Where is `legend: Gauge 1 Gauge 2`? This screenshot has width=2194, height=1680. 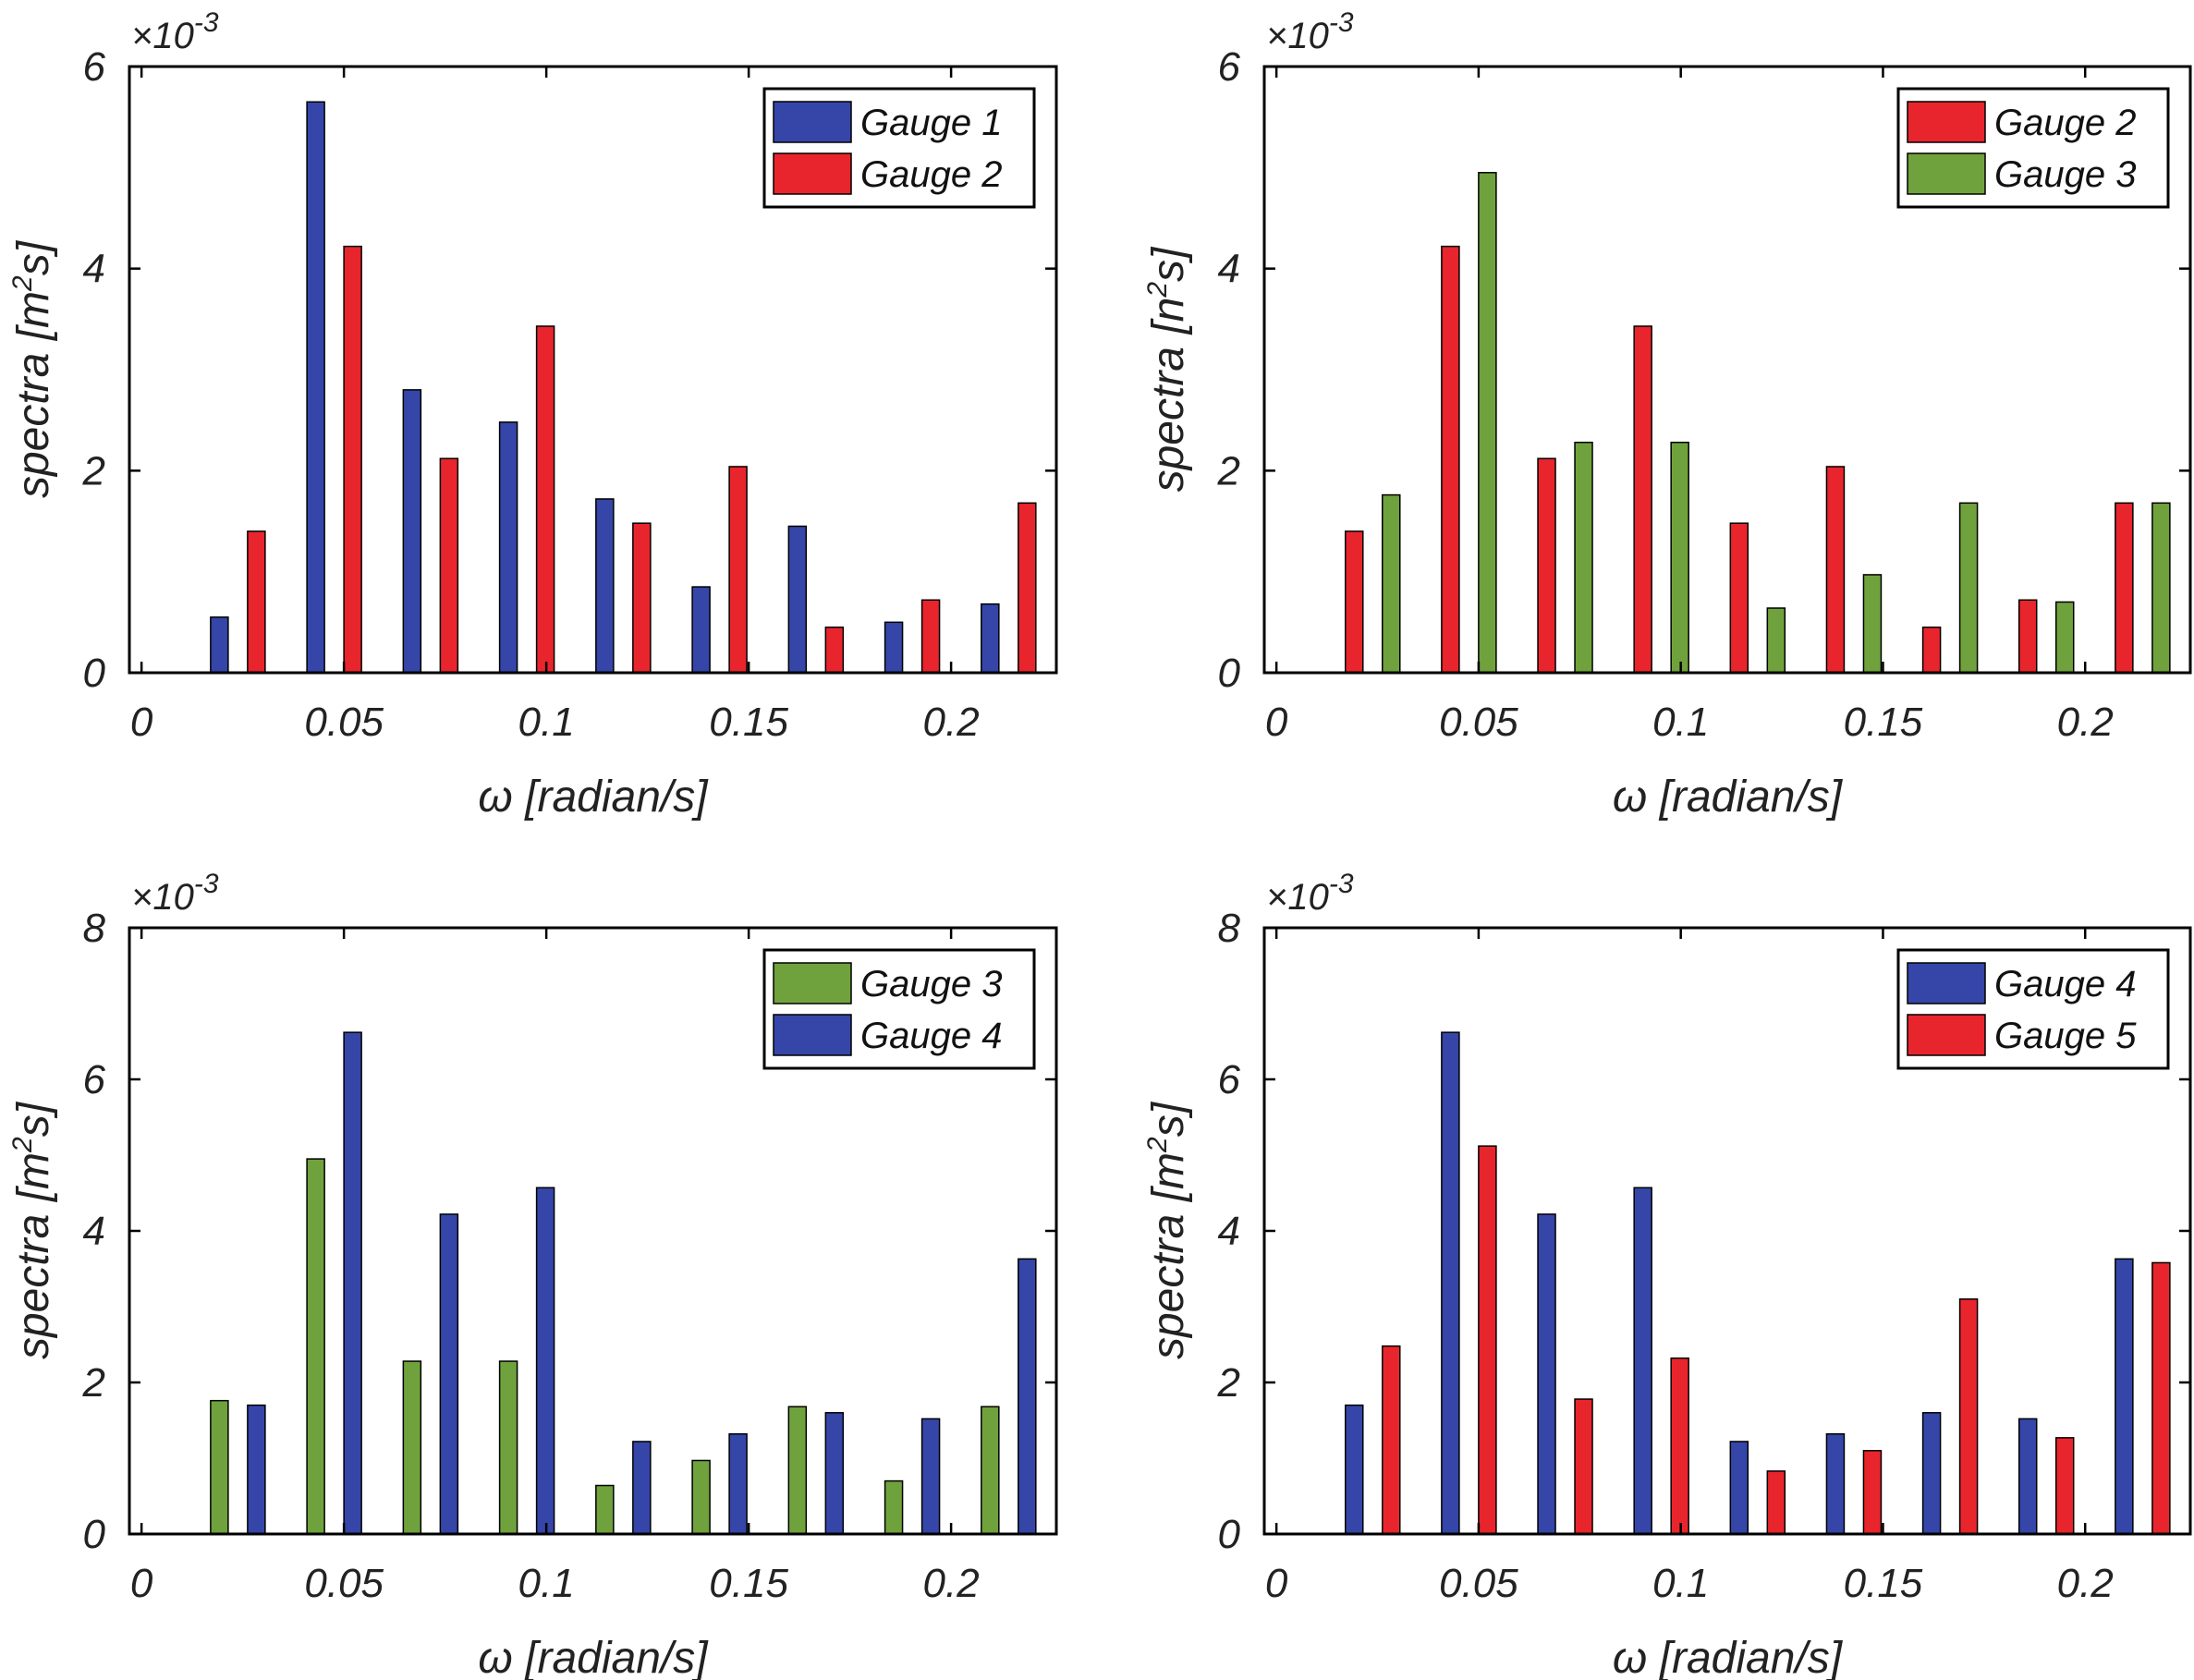
legend: Gauge 1 Gauge 2 is located at coordinates (899, 148).